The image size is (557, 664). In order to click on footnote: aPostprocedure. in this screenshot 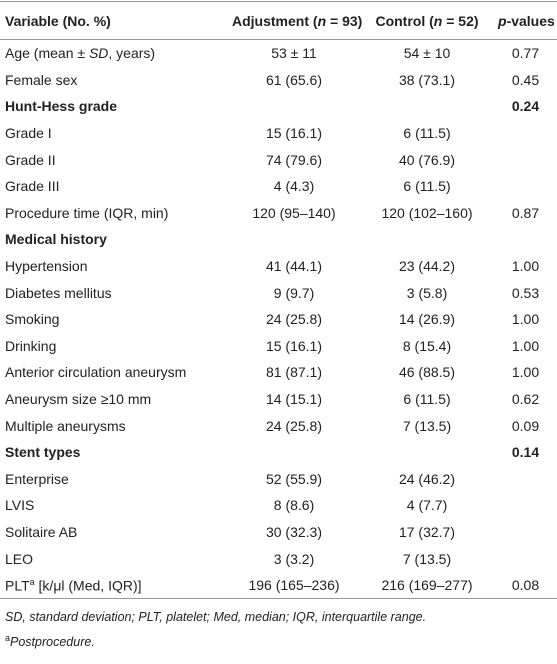, I will do `click(281, 640)`.